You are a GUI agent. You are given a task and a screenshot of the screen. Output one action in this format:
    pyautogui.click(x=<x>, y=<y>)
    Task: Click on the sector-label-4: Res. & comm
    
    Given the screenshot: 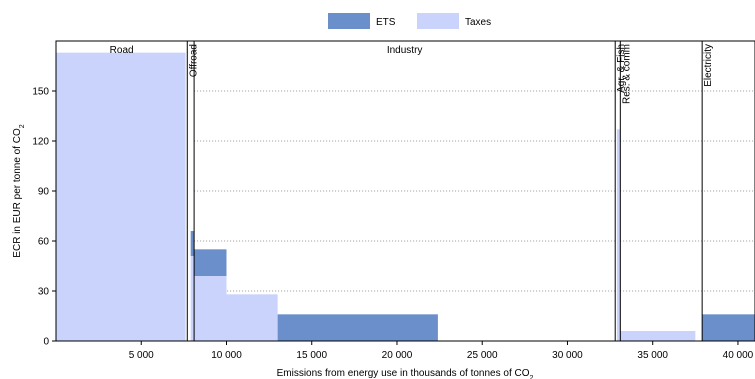 What is the action you would take?
    pyautogui.click(x=626, y=74)
    